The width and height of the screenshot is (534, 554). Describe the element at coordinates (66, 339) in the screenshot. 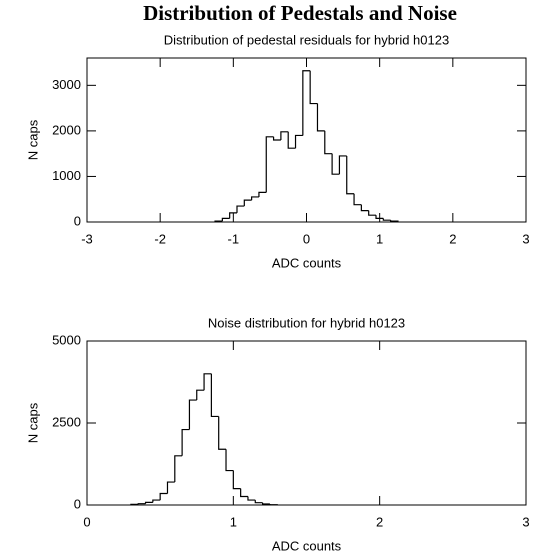

I see `y-tick-label: 5000` at that location.